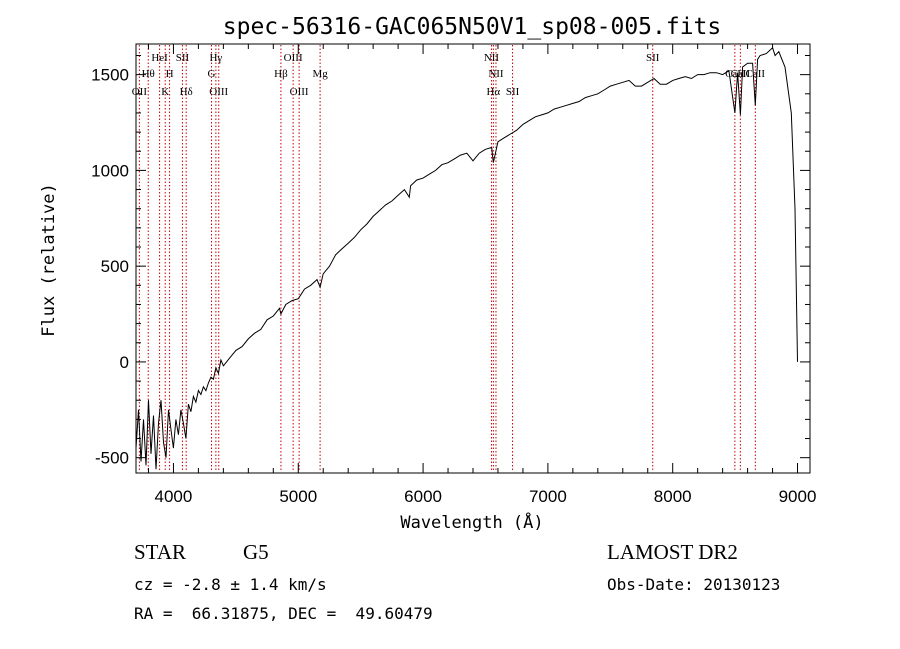 The image size is (900, 649). Describe the element at coordinates (170, 74) in the screenshot. I see `spectral-line-label: H` at that location.